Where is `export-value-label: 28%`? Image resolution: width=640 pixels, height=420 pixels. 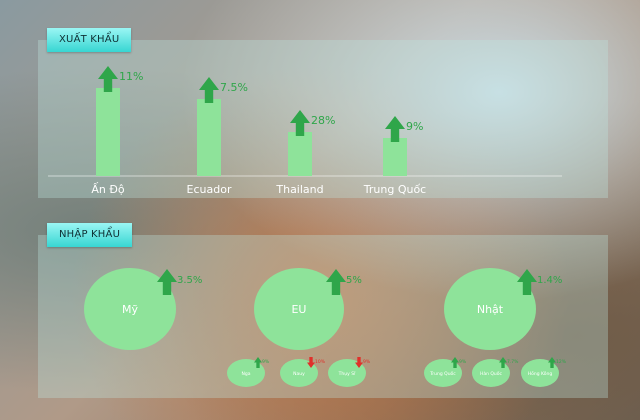 export-value-label: 28% is located at coordinates (323, 120).